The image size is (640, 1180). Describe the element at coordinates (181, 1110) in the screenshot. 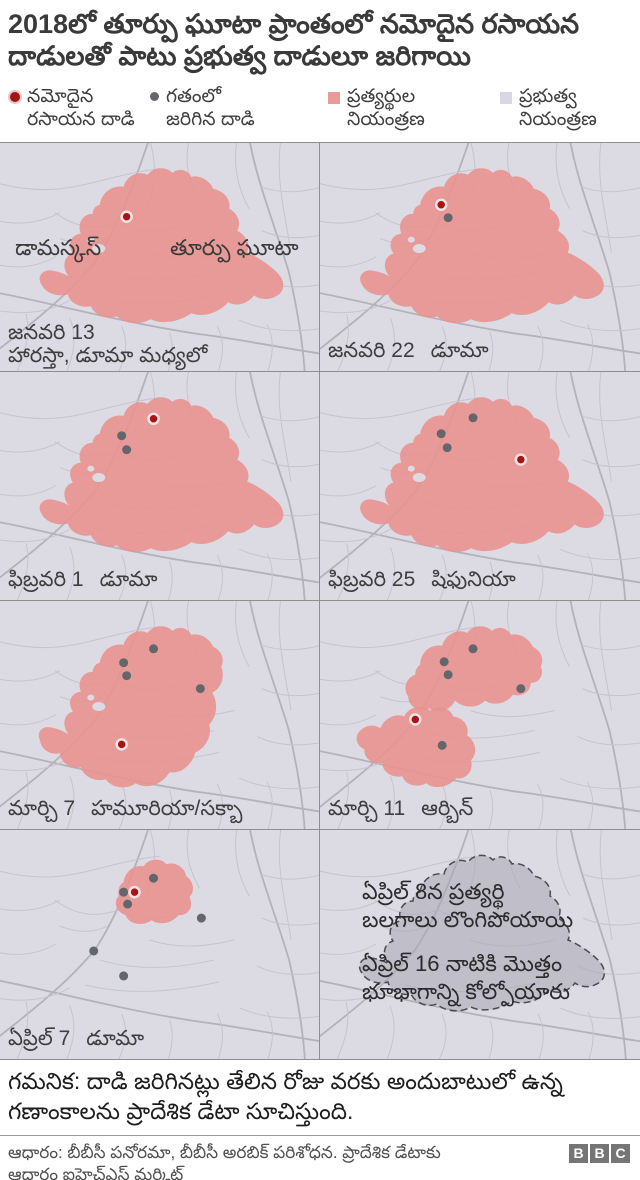

I see `footnote-line-2: గణాంకాలను ప్రాదేశిక డేటా సూచిస్తుంది.` at that location.